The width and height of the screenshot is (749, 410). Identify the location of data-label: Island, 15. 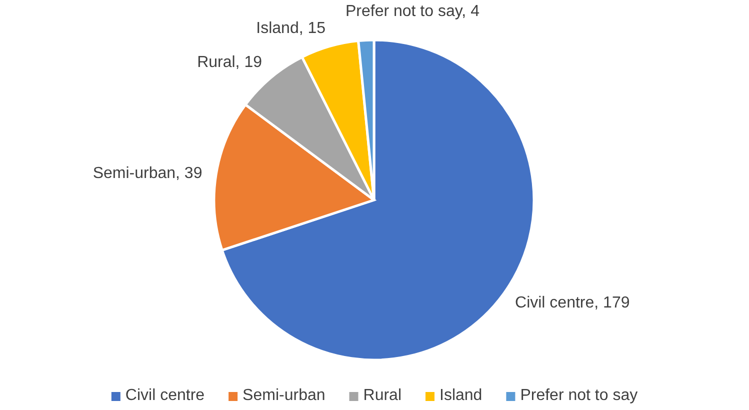
(291, 28).